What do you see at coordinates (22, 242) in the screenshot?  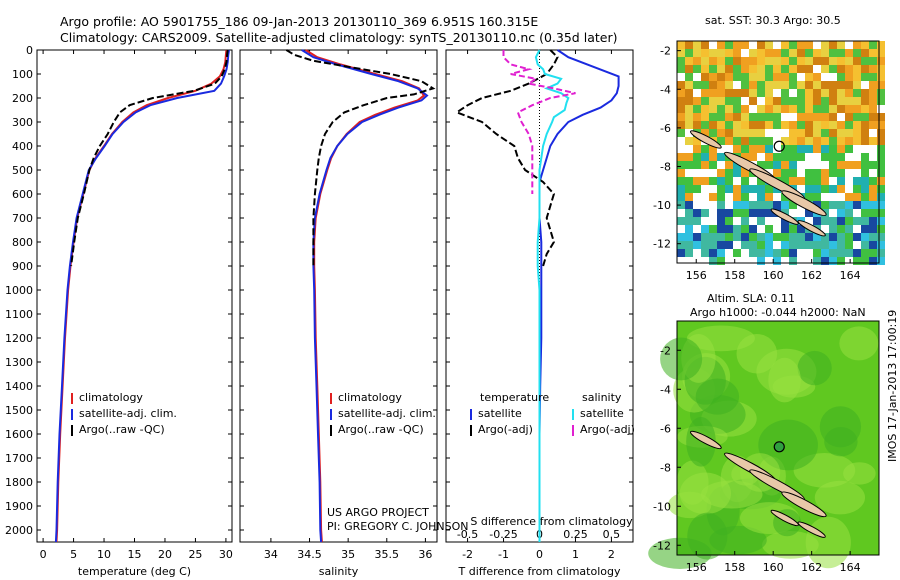 I see `ytick-label: 800` at bounding box center [22, 242].